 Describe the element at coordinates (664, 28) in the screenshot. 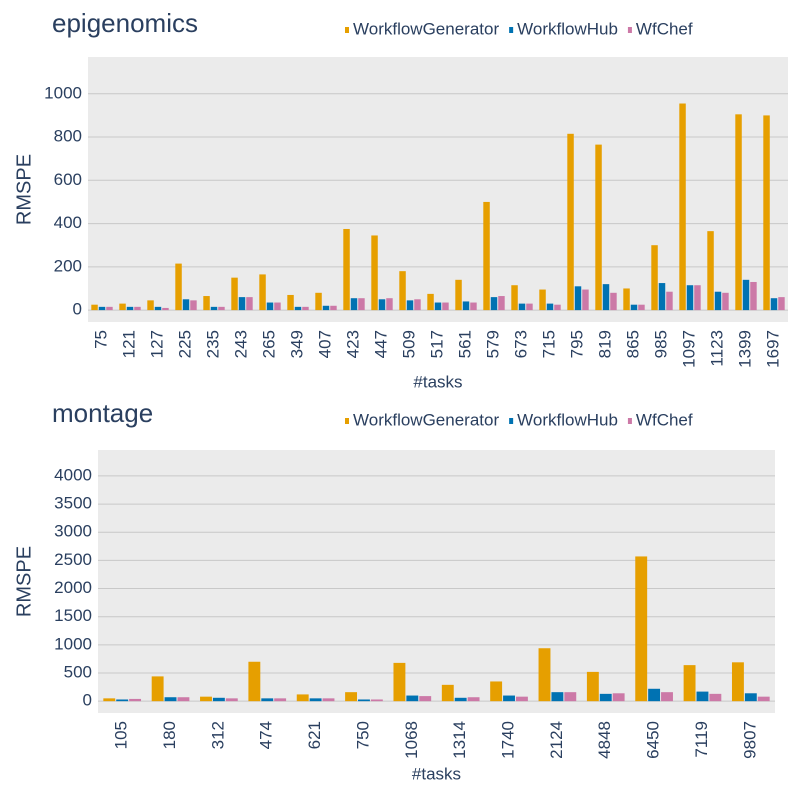

I see `legend-label: WfChef` at that location.